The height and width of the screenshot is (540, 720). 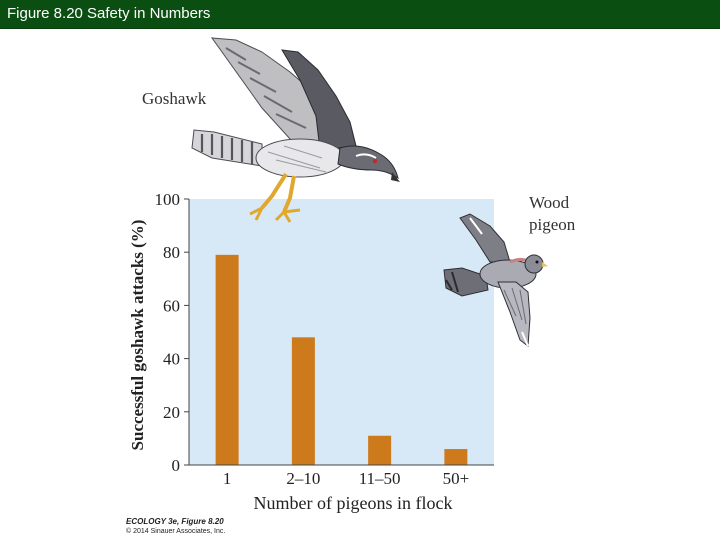 I want to click on y-tick-label: 40, so click(x=171, y=359).